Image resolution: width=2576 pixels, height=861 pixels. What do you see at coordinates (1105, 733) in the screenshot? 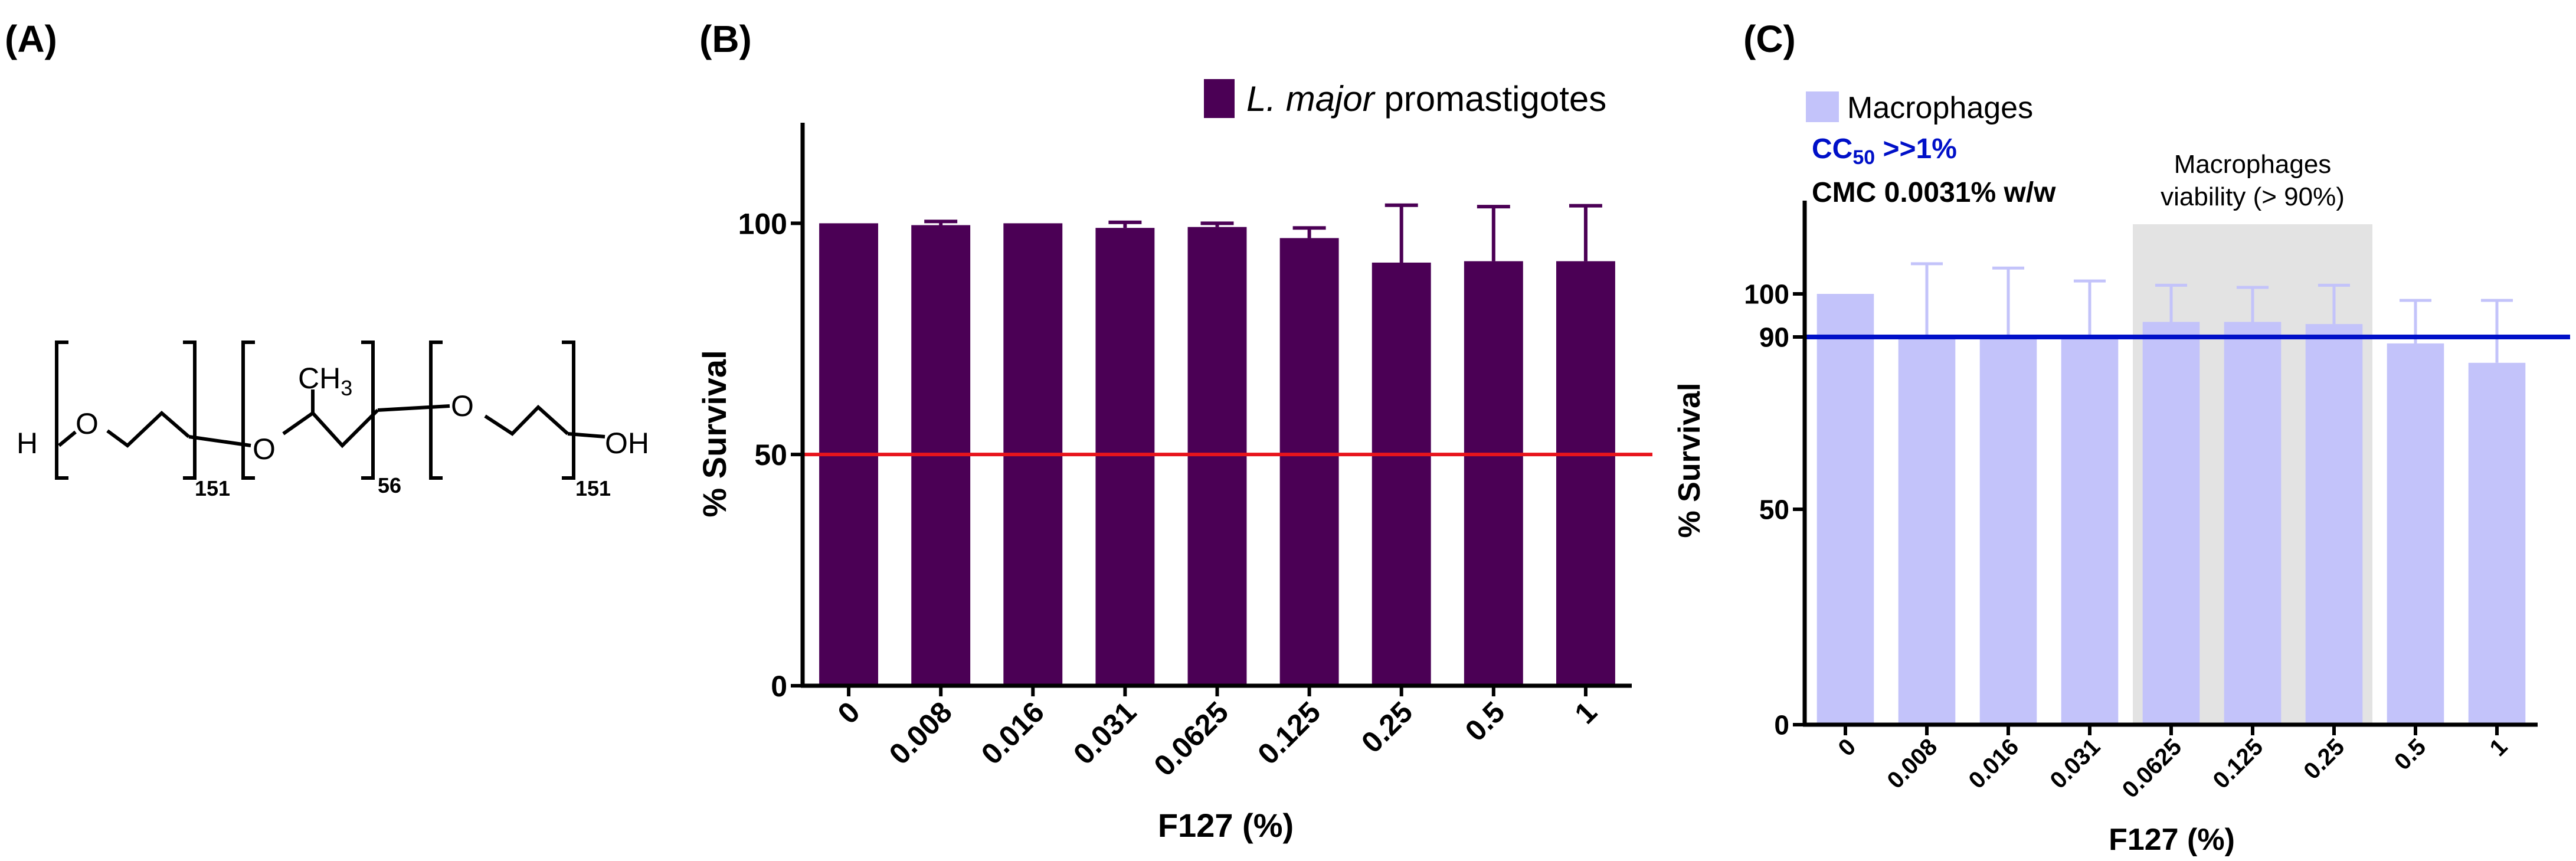
I see `b-x-tick-label-3: 0.031` at bounding box center [1105, 733].